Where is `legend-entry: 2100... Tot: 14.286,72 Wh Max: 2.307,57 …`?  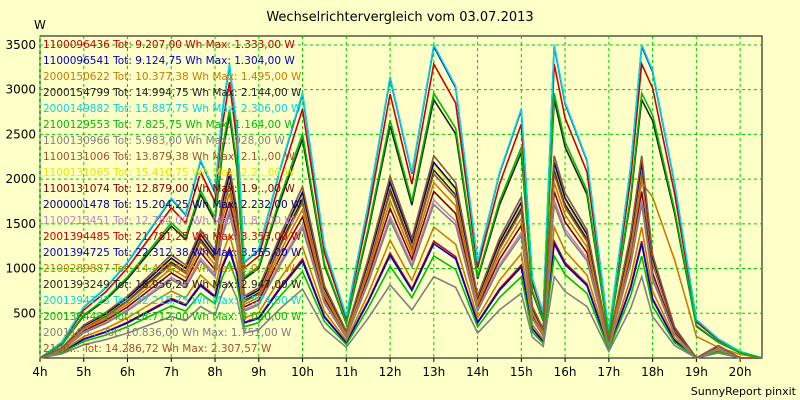 legend-entry: 2100... Tot: 14.286,72 Wh Max: 2.307,57 … is located at coordinates (157, 349).